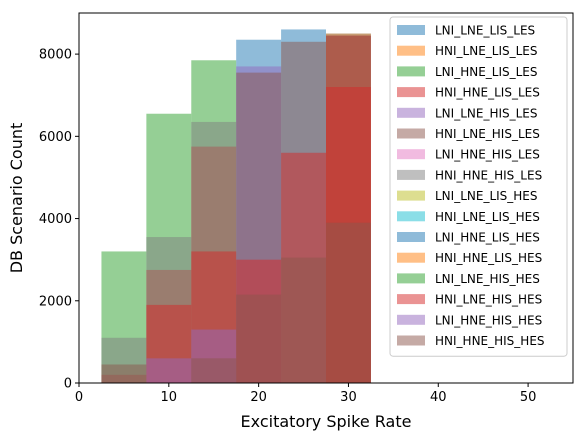 This screenshot has width=587, height=440. I want to click on y-tick-label: 6000, so click(55, 137).